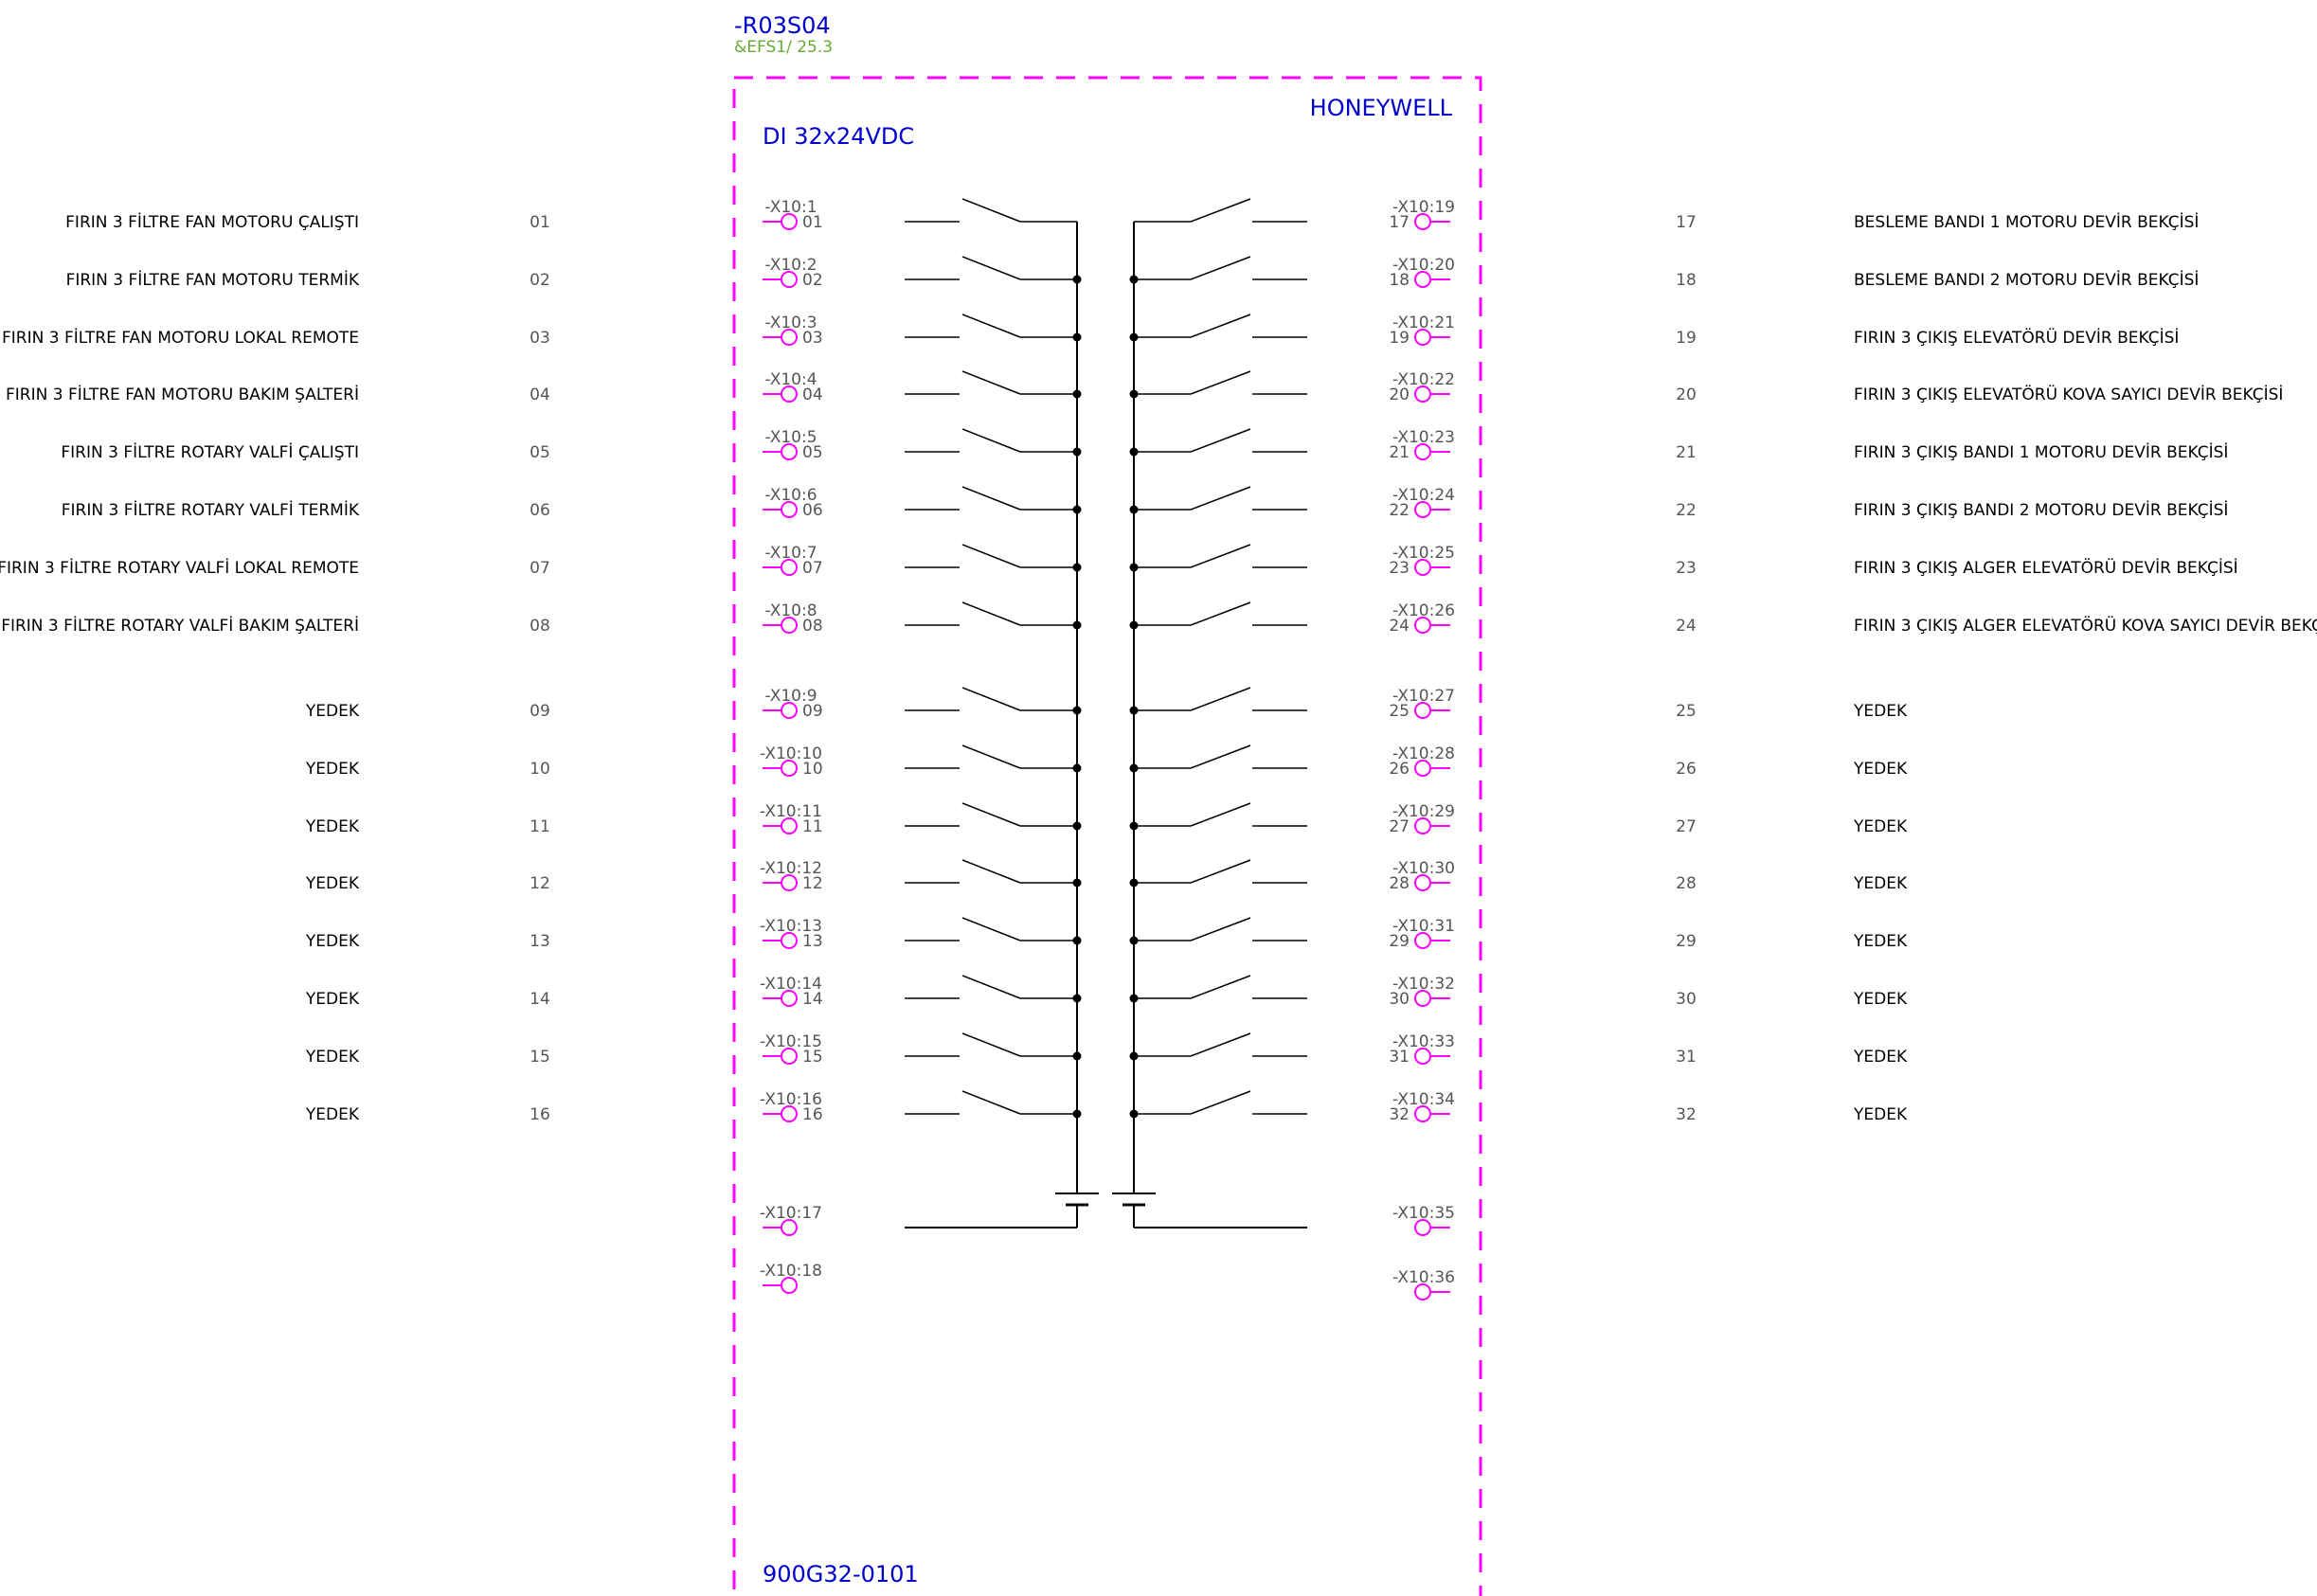 This screenshot has width=2317, height=1596. I want to click on left-terminal-tag: -X10:8, so click(791, 610).